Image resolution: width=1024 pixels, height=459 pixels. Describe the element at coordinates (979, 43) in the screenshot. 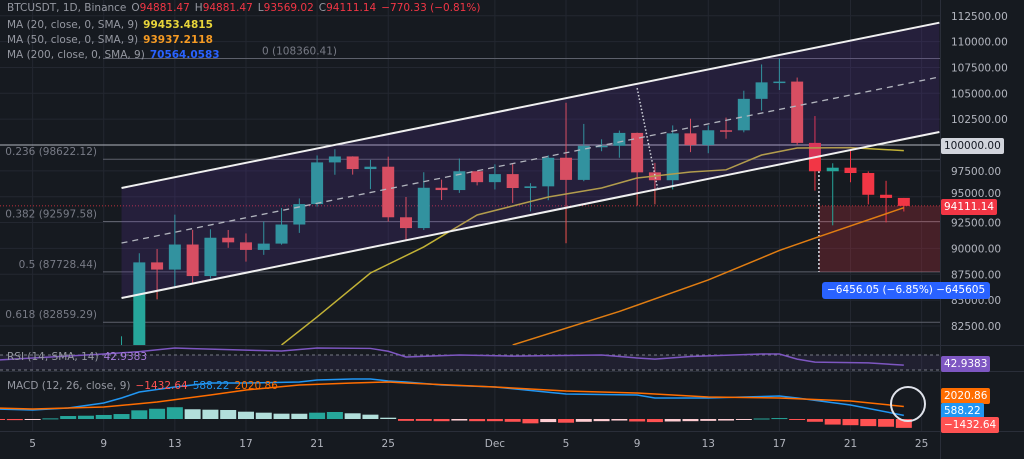

I see `price-tick-label: 110000.00` at that location.